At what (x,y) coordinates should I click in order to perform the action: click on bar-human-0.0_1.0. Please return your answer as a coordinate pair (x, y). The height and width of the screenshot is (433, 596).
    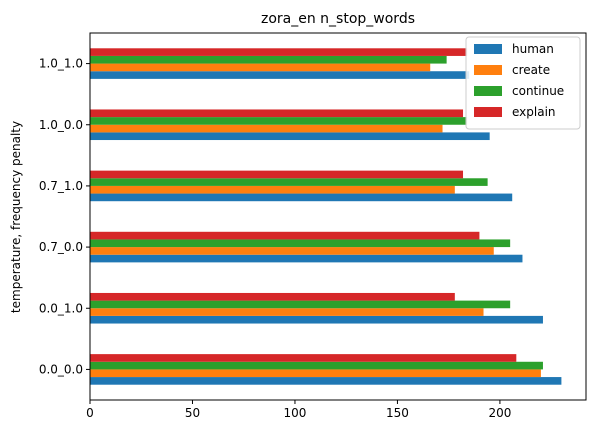
    Looking at the image, I should click on (316, 319).